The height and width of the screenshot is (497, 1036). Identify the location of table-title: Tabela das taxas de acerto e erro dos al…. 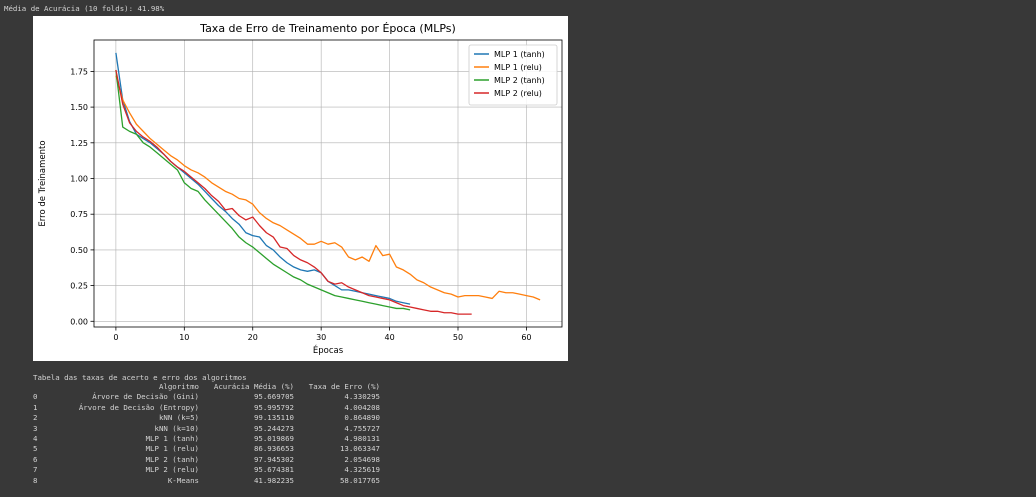
(140, 377).